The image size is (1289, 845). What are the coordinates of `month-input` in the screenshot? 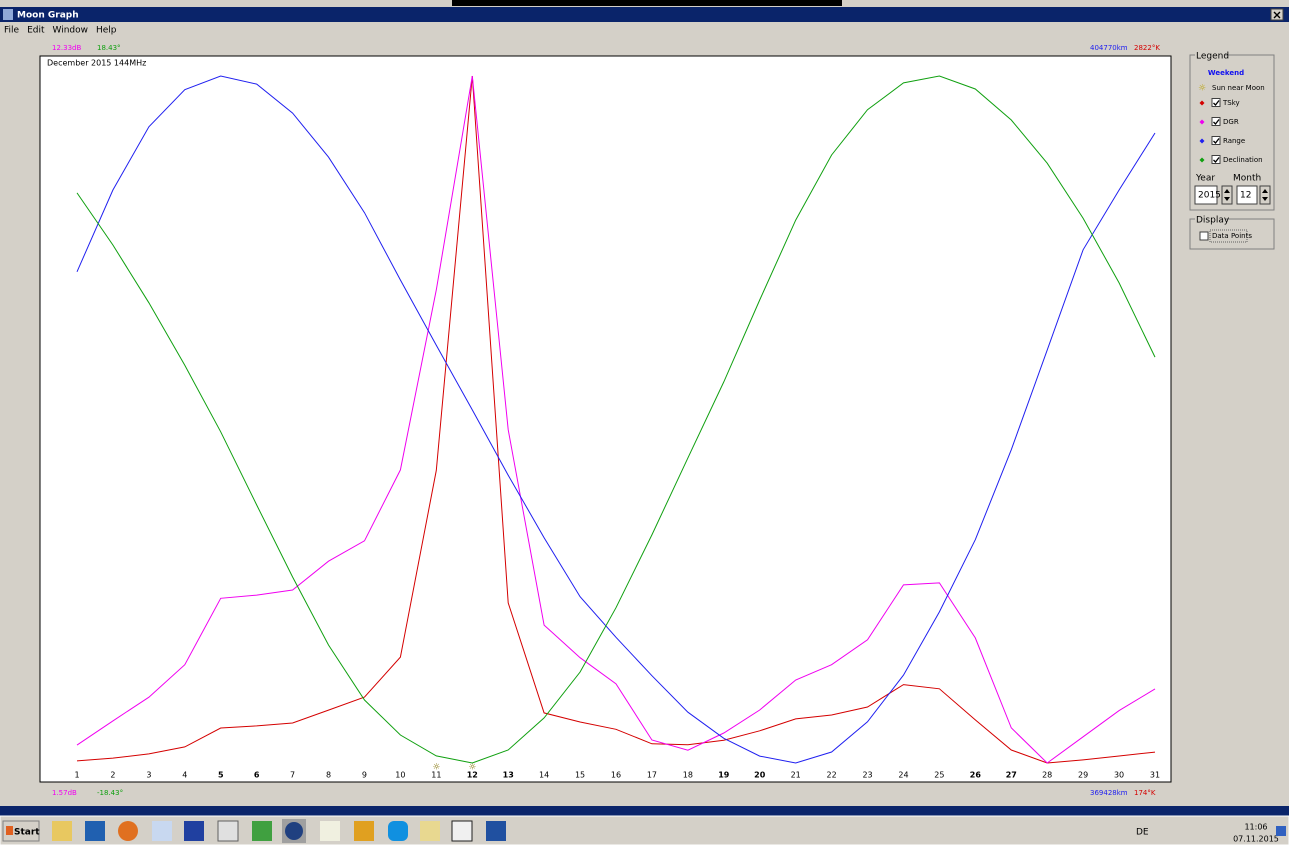 It's located at (1247, 195).